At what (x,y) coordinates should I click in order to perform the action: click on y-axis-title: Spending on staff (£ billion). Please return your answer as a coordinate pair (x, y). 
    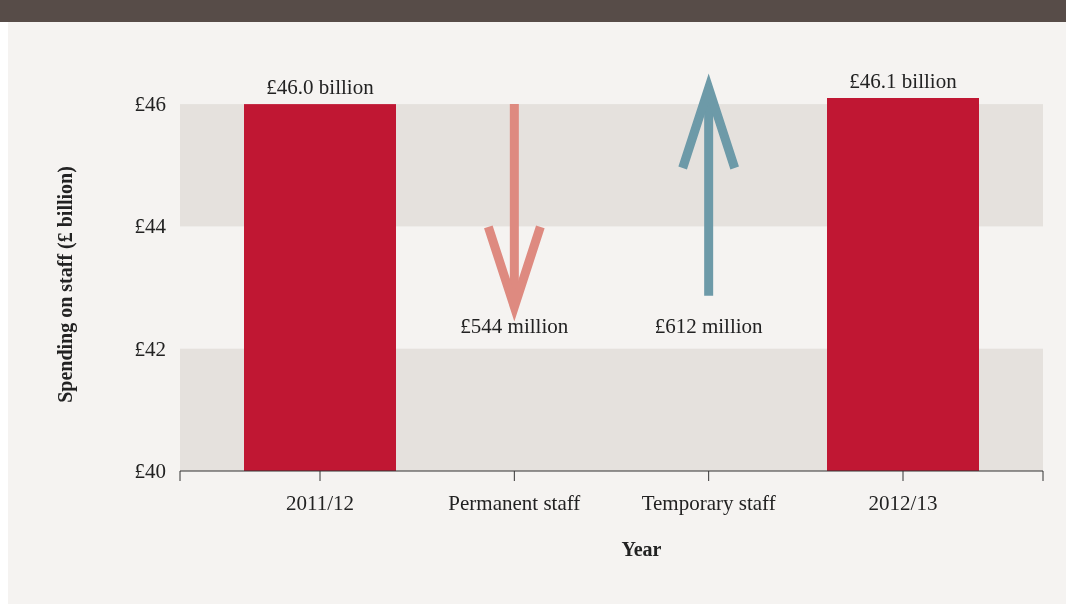
    Looking at the image, I should click on (65, 284).